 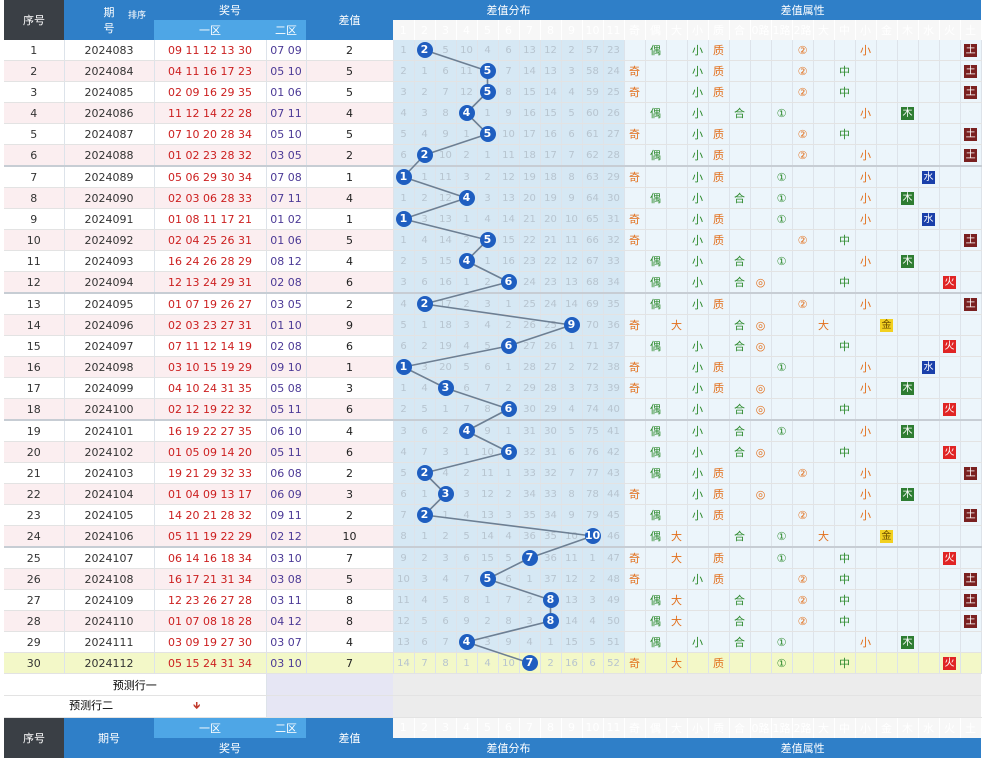 What do you see at coordinates (635, 176) in the screenshot?
I see `attr-cell: 奇` at bounding box center [635, 176].